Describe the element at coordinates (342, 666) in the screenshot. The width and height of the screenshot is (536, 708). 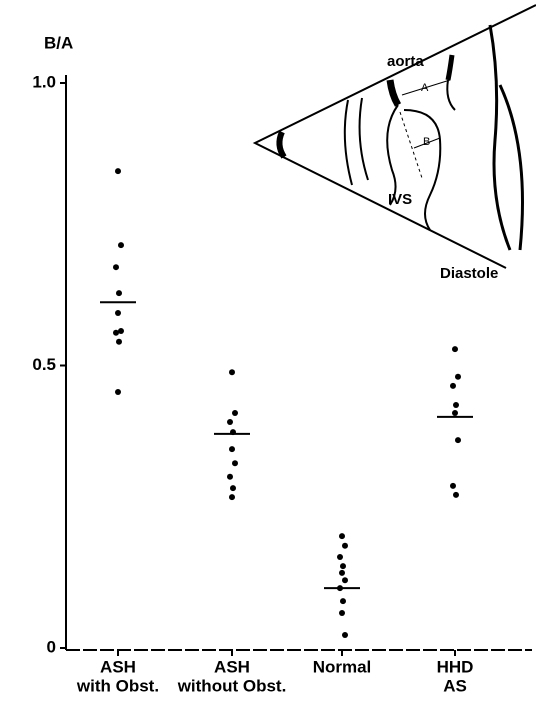
I see `x-tick-label: Normal` at that location.